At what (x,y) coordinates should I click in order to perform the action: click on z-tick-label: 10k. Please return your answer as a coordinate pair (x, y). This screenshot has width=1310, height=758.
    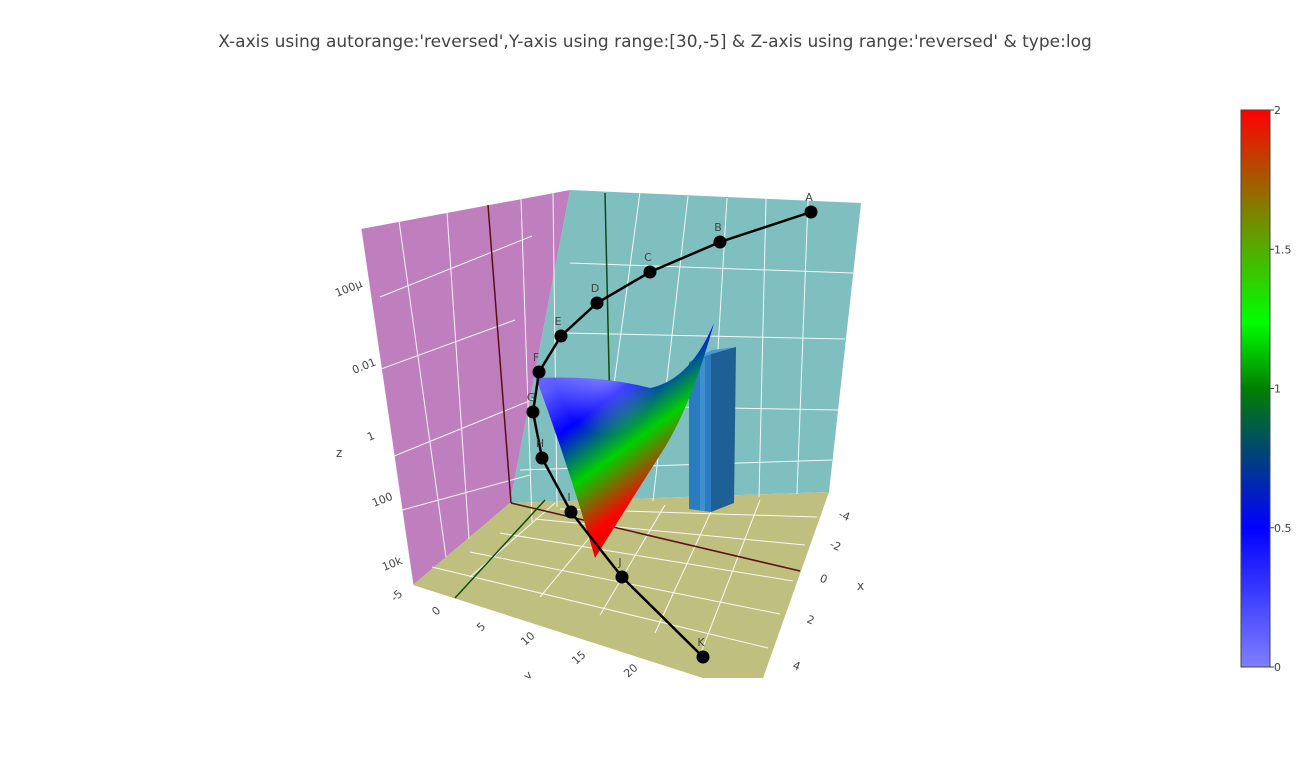
    Looking at the image, I should click on (392, 564).